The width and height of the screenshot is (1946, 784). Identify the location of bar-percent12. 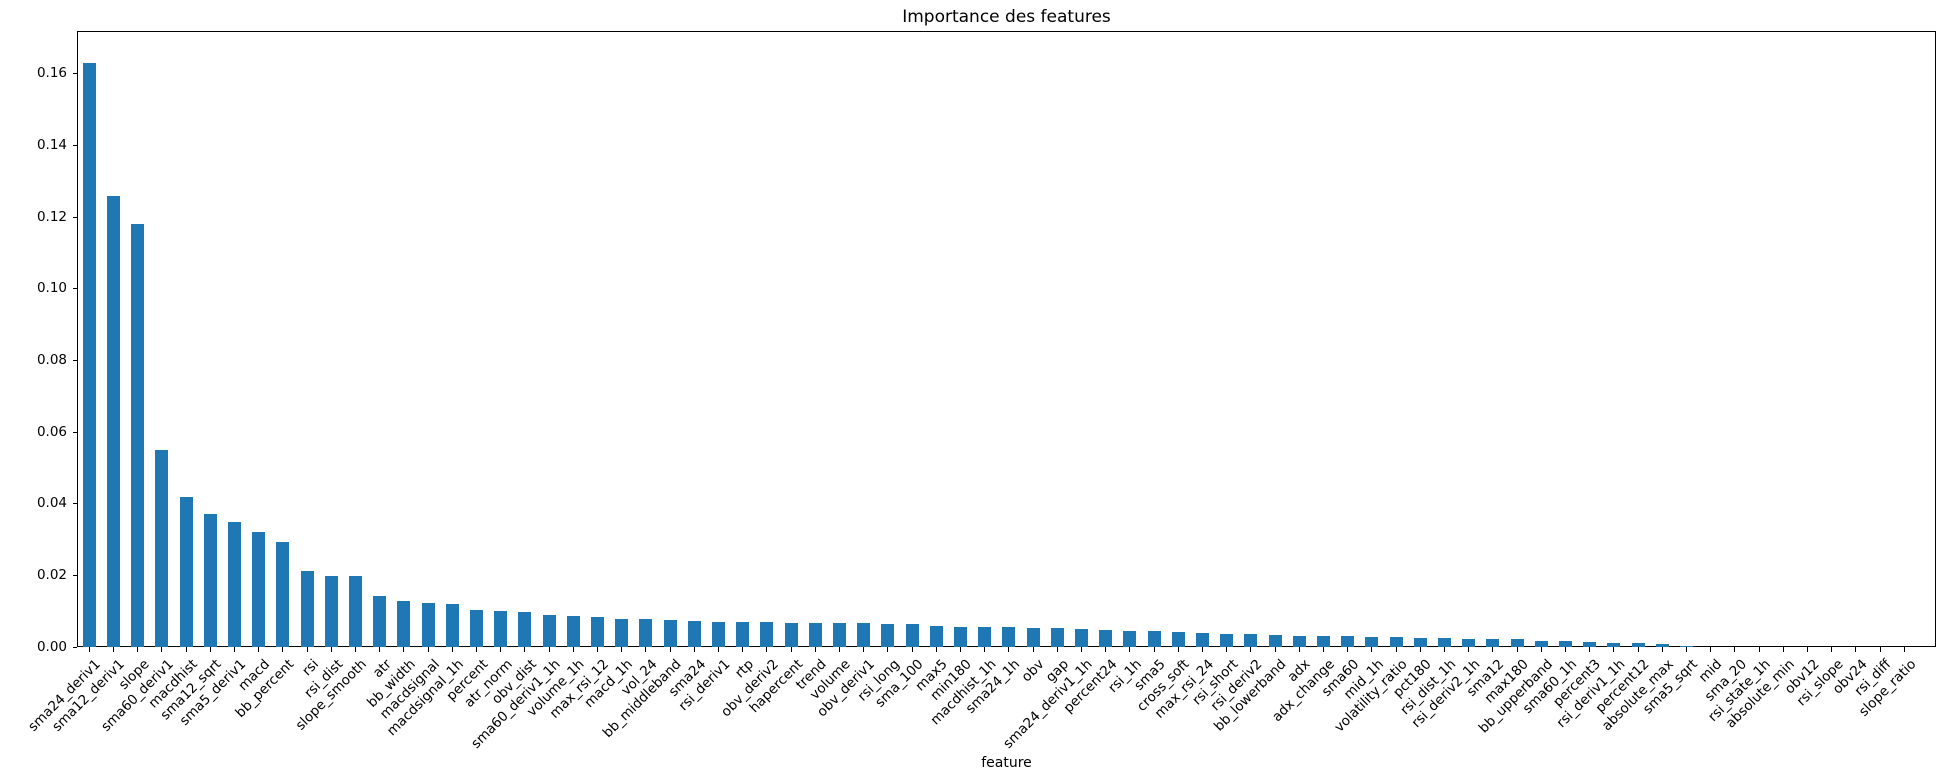
(1638, 645).